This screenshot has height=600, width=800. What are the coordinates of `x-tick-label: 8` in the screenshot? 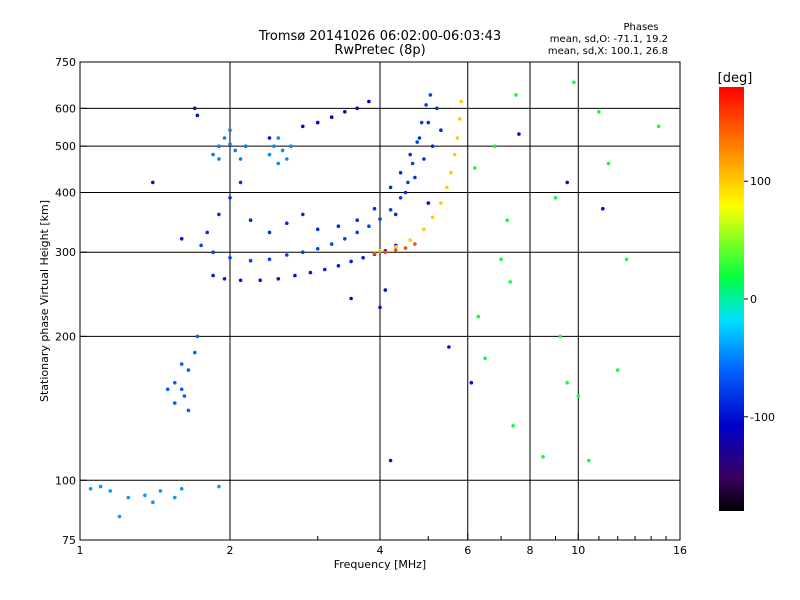 It's located at (530, 550).